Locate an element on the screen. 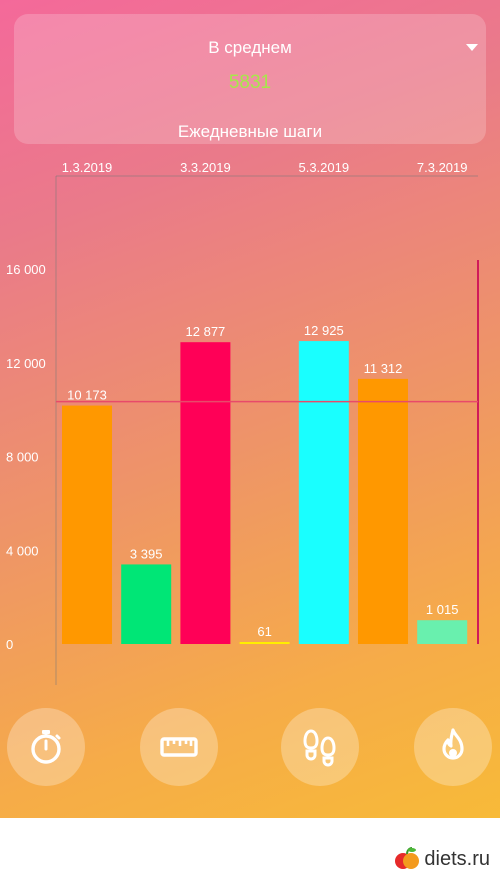  stopwatch-icon is located at coordinates (46, 747).